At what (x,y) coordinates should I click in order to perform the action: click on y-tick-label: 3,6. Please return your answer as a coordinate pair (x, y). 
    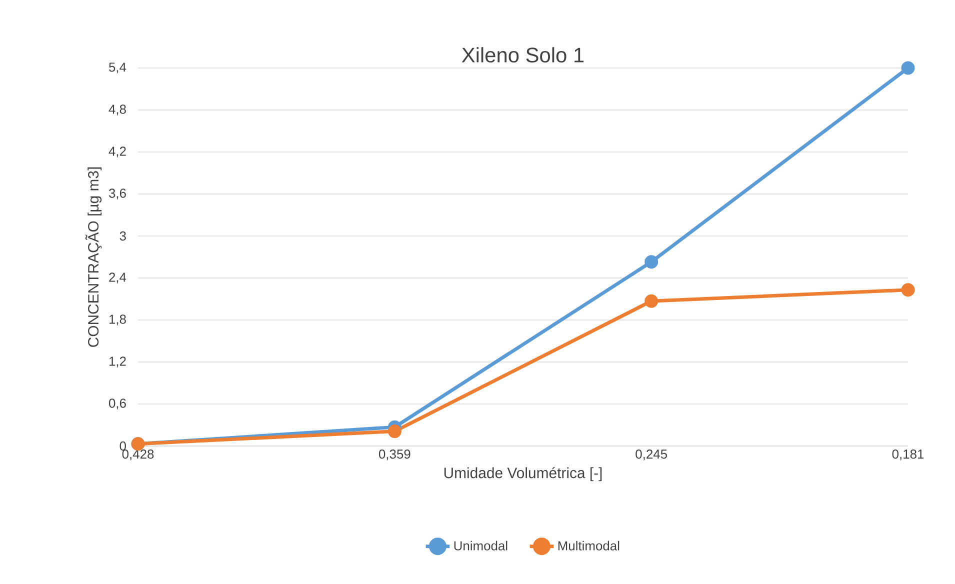
    Looking at the image, I should click on (117, 194).